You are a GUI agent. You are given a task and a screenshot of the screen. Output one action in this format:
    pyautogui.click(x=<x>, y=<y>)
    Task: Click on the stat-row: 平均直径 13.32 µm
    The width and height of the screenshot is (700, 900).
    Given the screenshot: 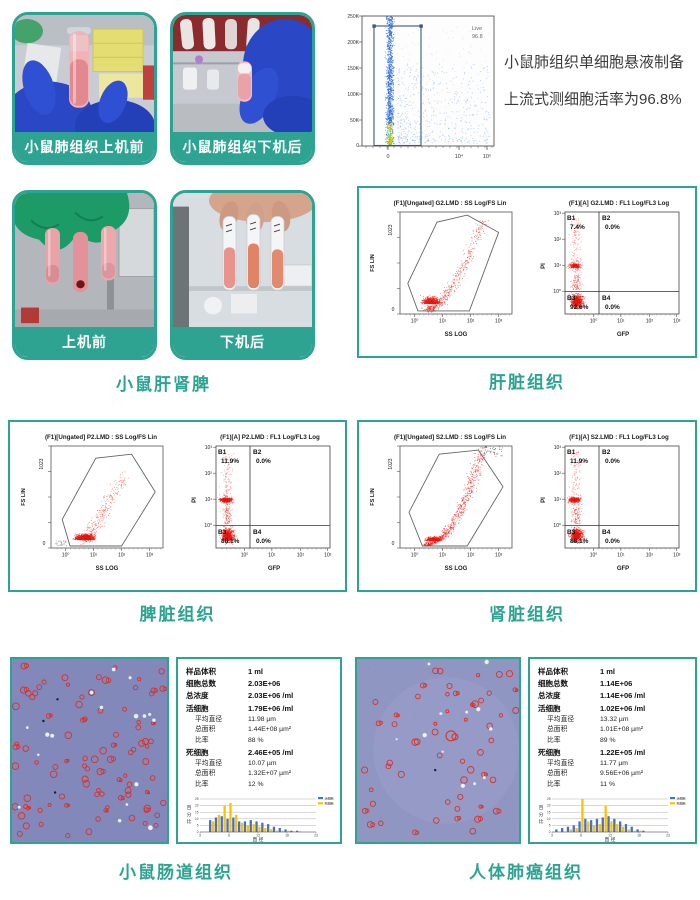 What is the action you would take?
    pyautogui.click(x=615, y=720)
    